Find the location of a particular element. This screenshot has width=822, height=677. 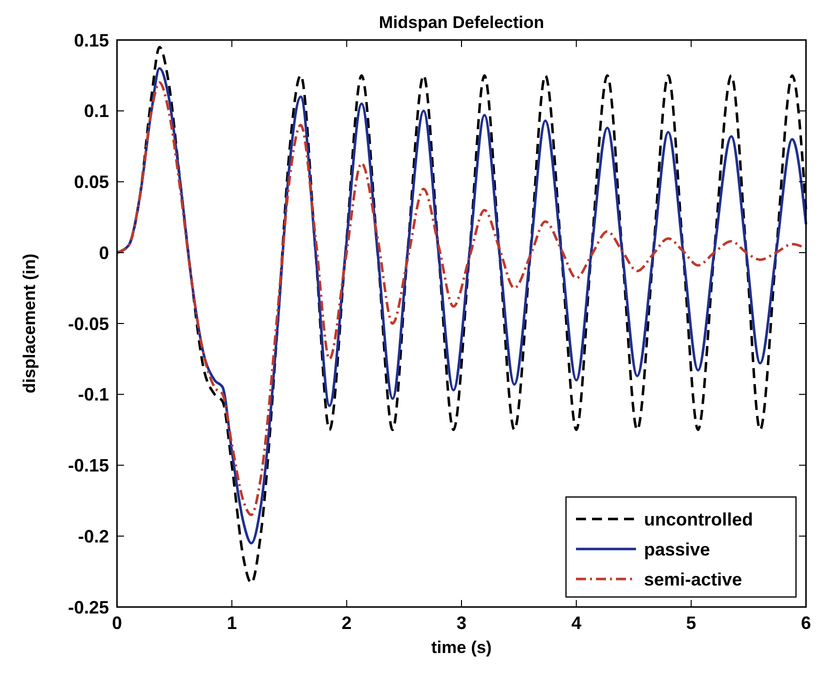

x-tick-label: 2 is located at coordinates (347, 623).